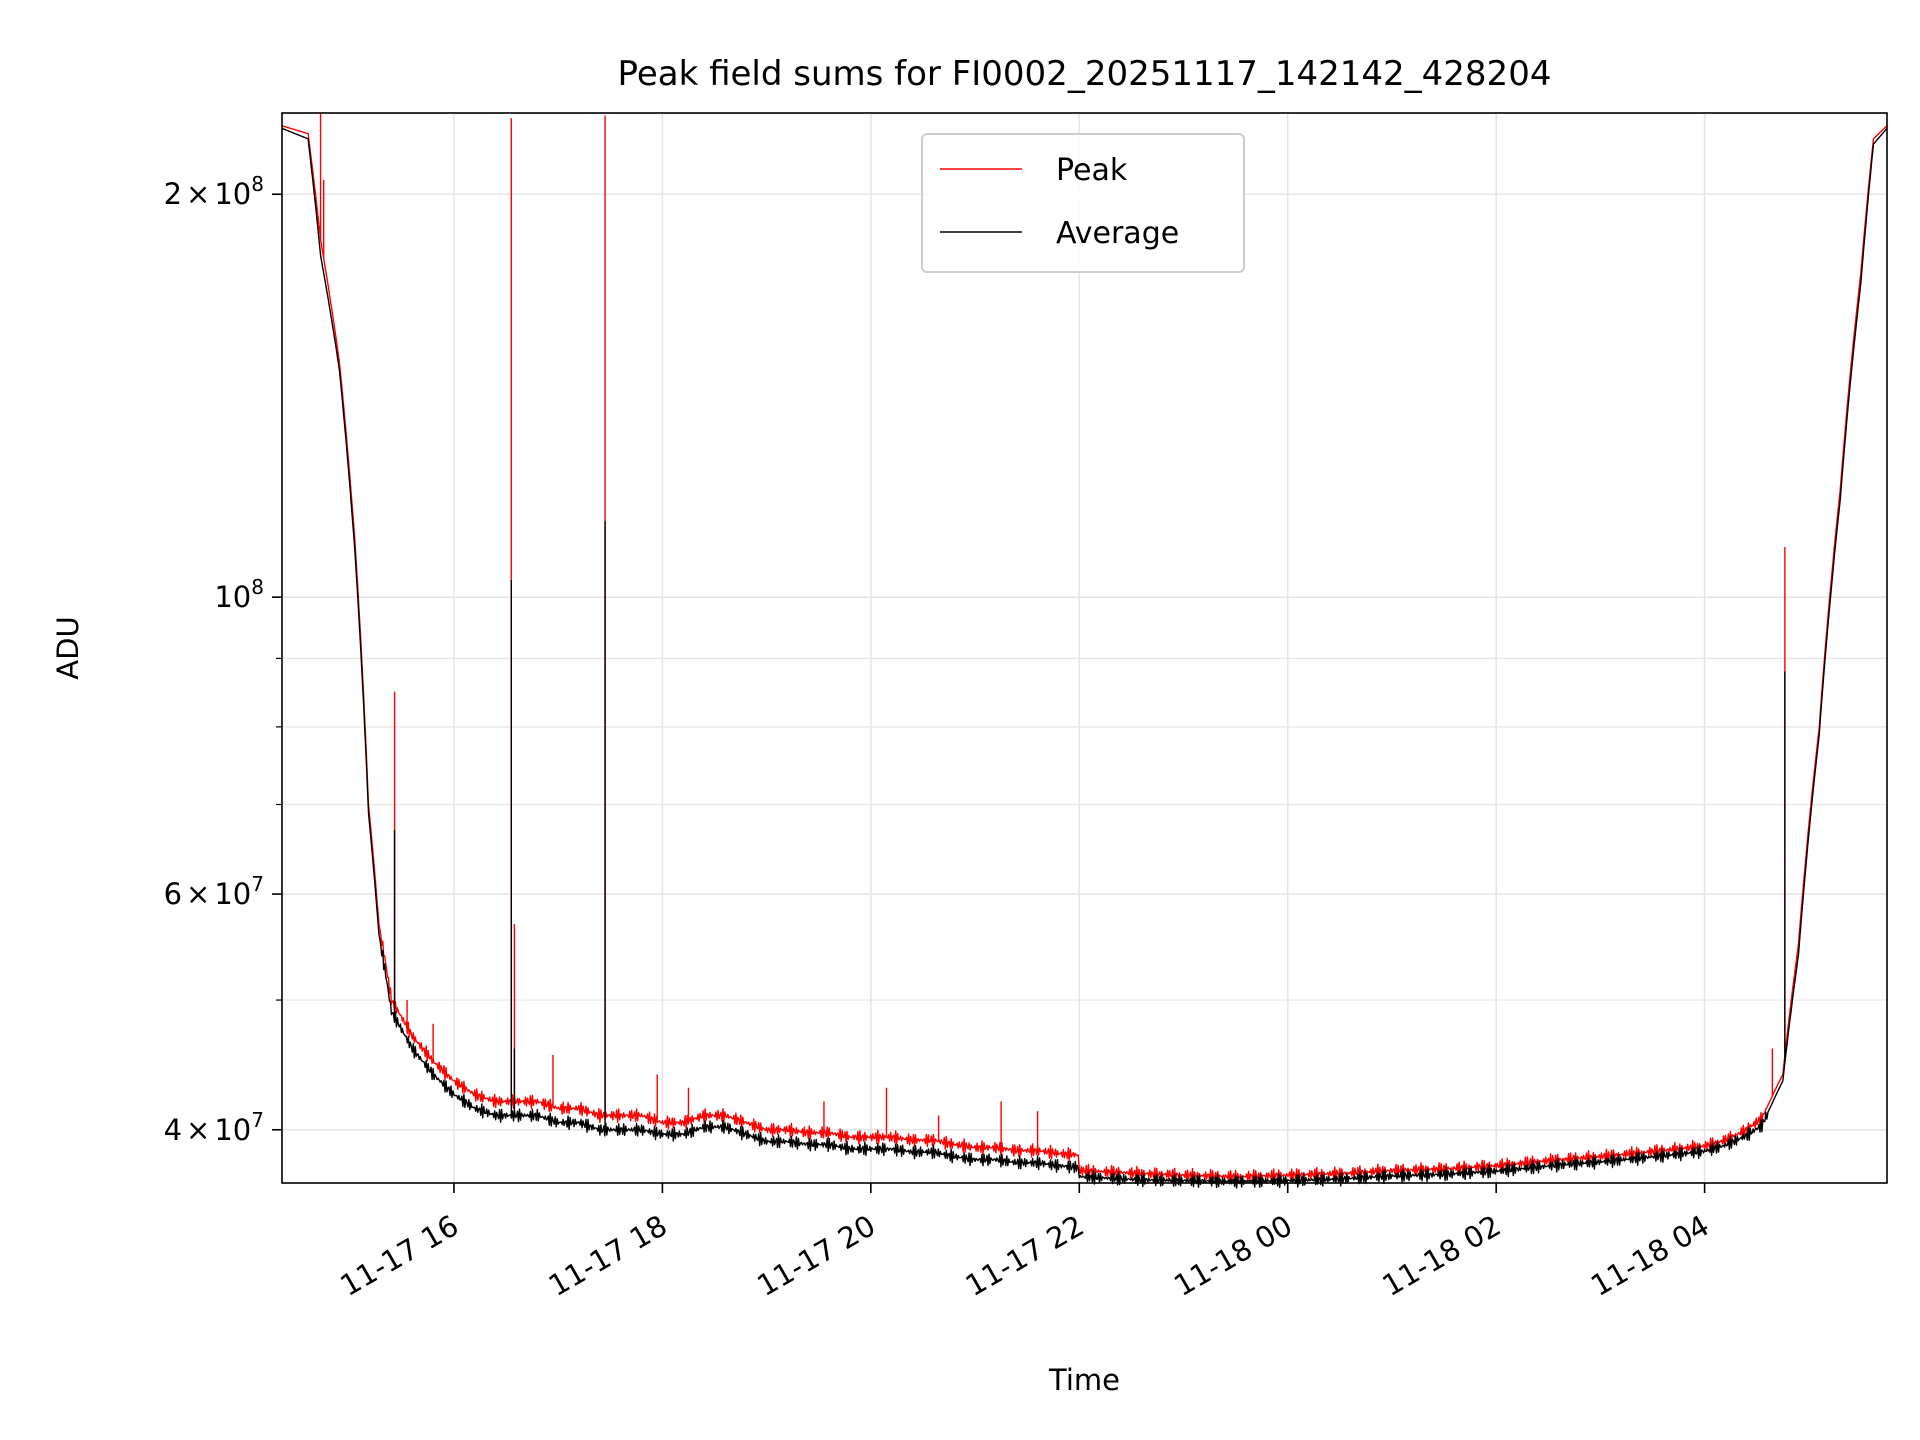 The width and height of the screenshot is (1920, 1440). Describe the element at coordinates (1083, 203) in the screenshot. I see `legend: Peak Average` at that location.